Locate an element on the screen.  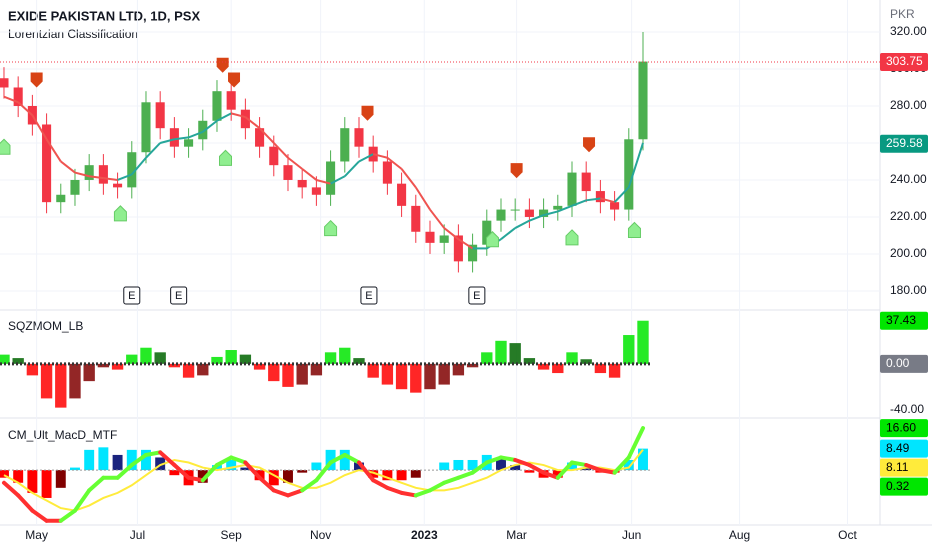
x-tick-label: May is located at coordinates (36, 535).